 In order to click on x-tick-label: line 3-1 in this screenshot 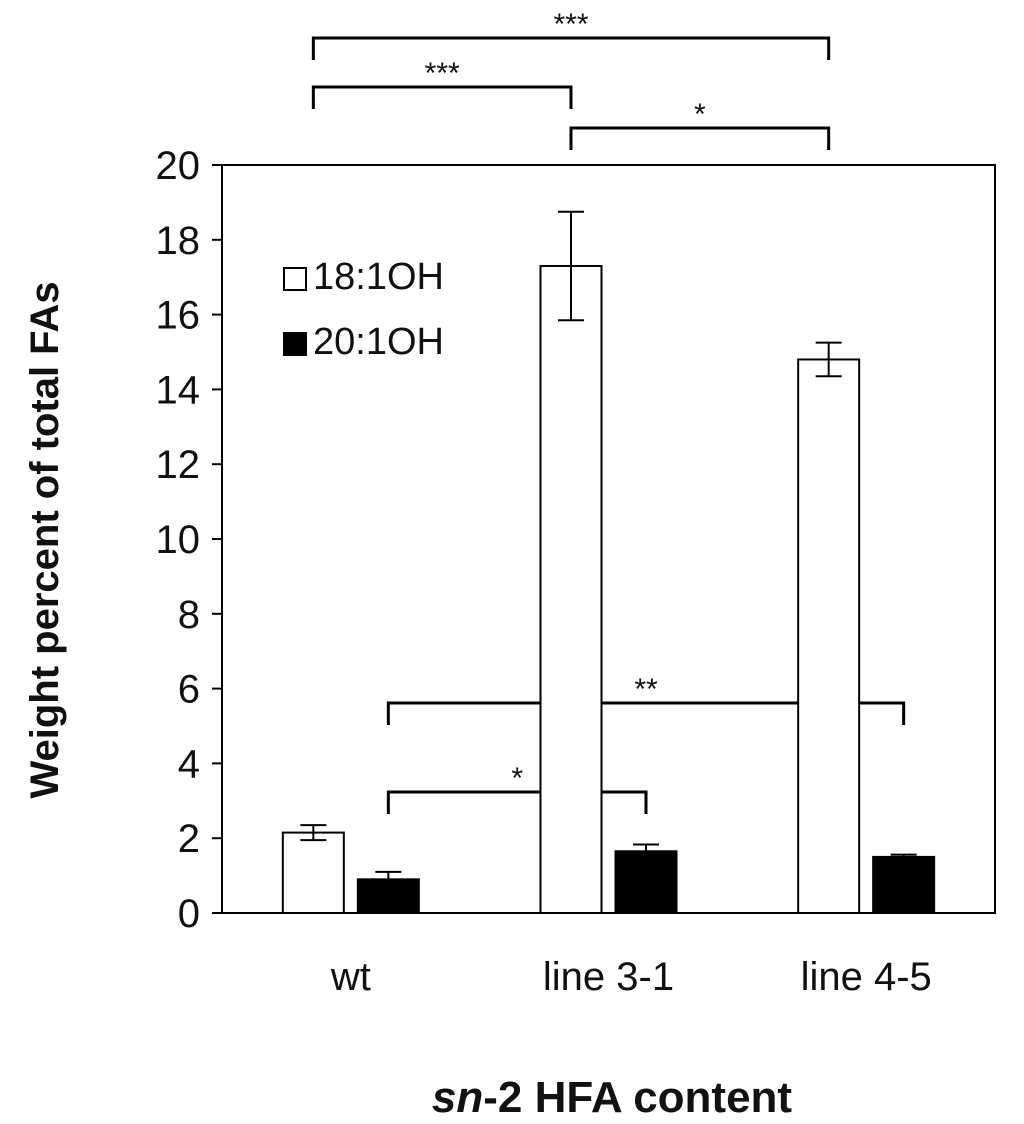, I will do `click(608, 977)`.